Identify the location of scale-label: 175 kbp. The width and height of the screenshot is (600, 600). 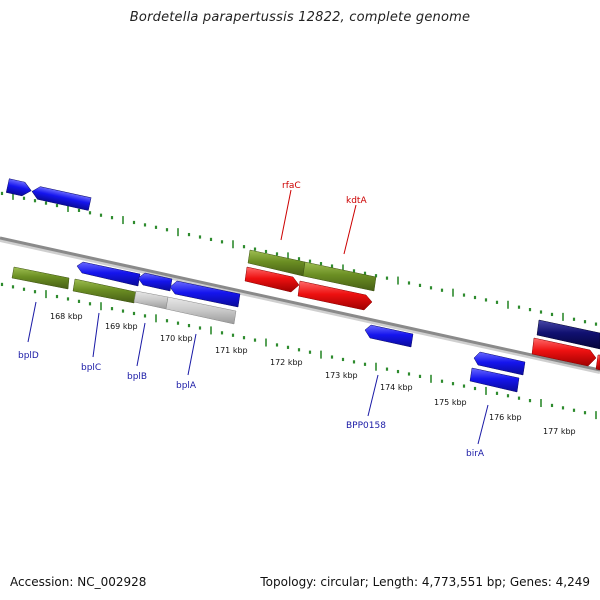
(450, 402).